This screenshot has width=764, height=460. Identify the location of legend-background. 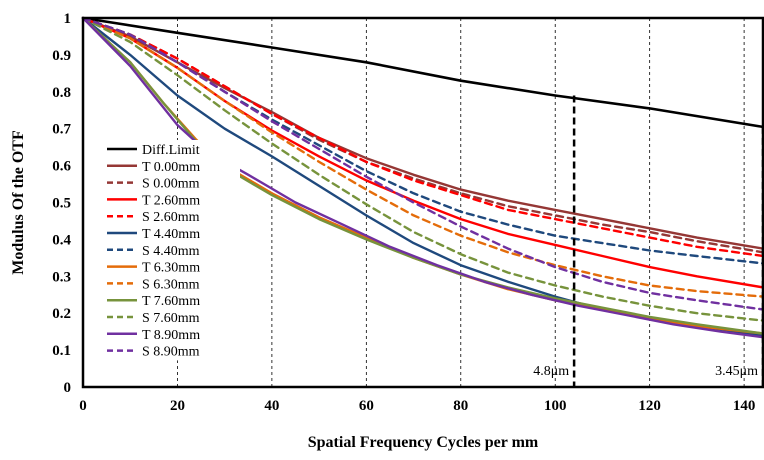
(170, 250).